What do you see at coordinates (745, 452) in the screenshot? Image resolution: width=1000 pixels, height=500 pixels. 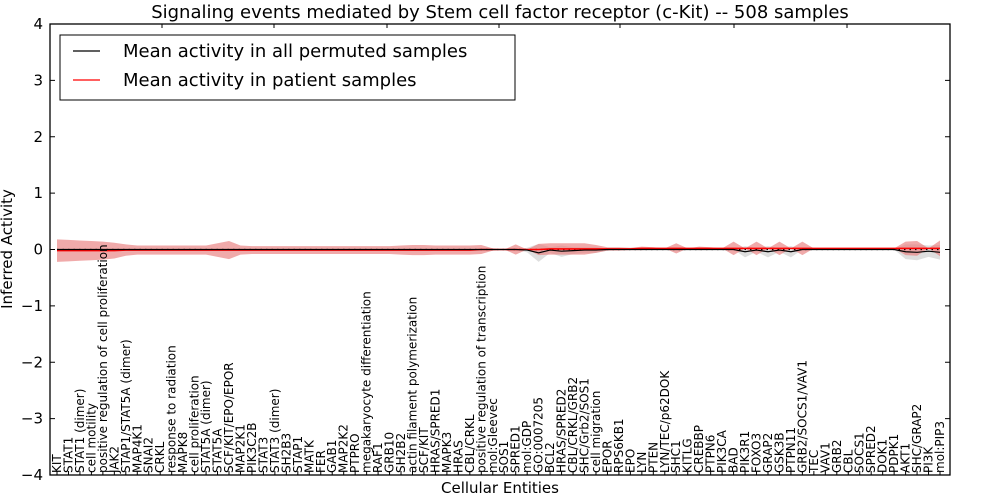 I see `x-tick-label: PIK3R1` at bounding box center [745, 452].